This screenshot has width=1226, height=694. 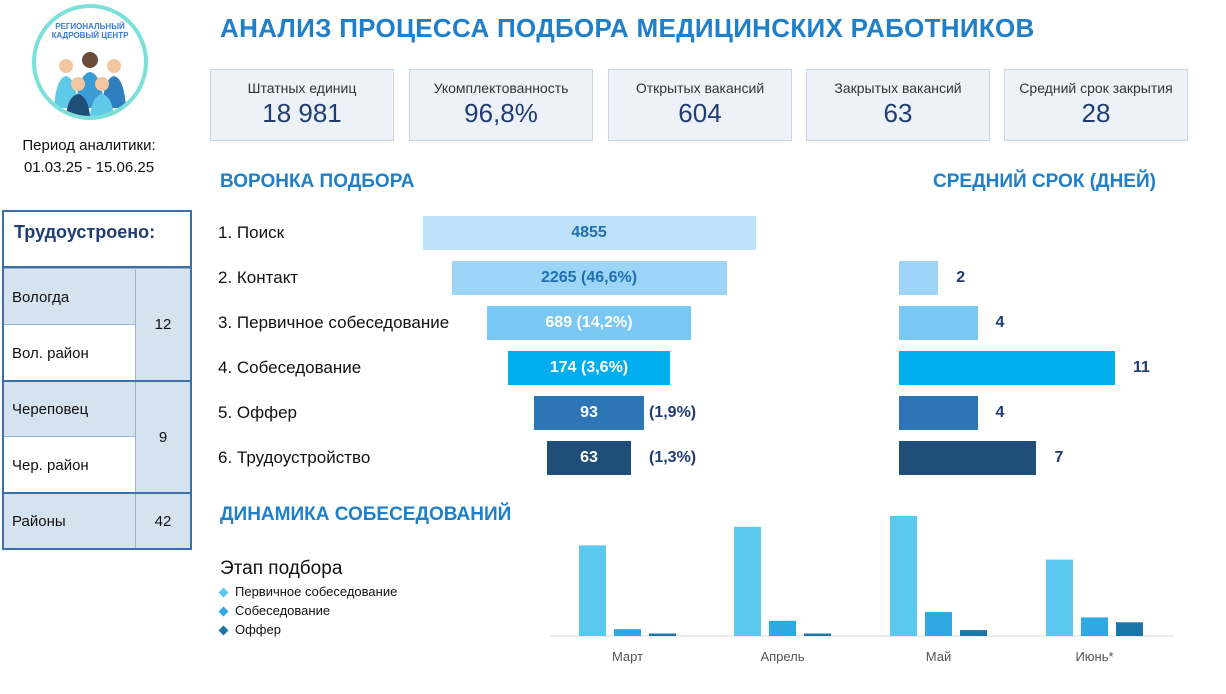 I want to click on funnel-section-title: ВОРОНКА ПОДБОРА, so click(x=317, y=181).